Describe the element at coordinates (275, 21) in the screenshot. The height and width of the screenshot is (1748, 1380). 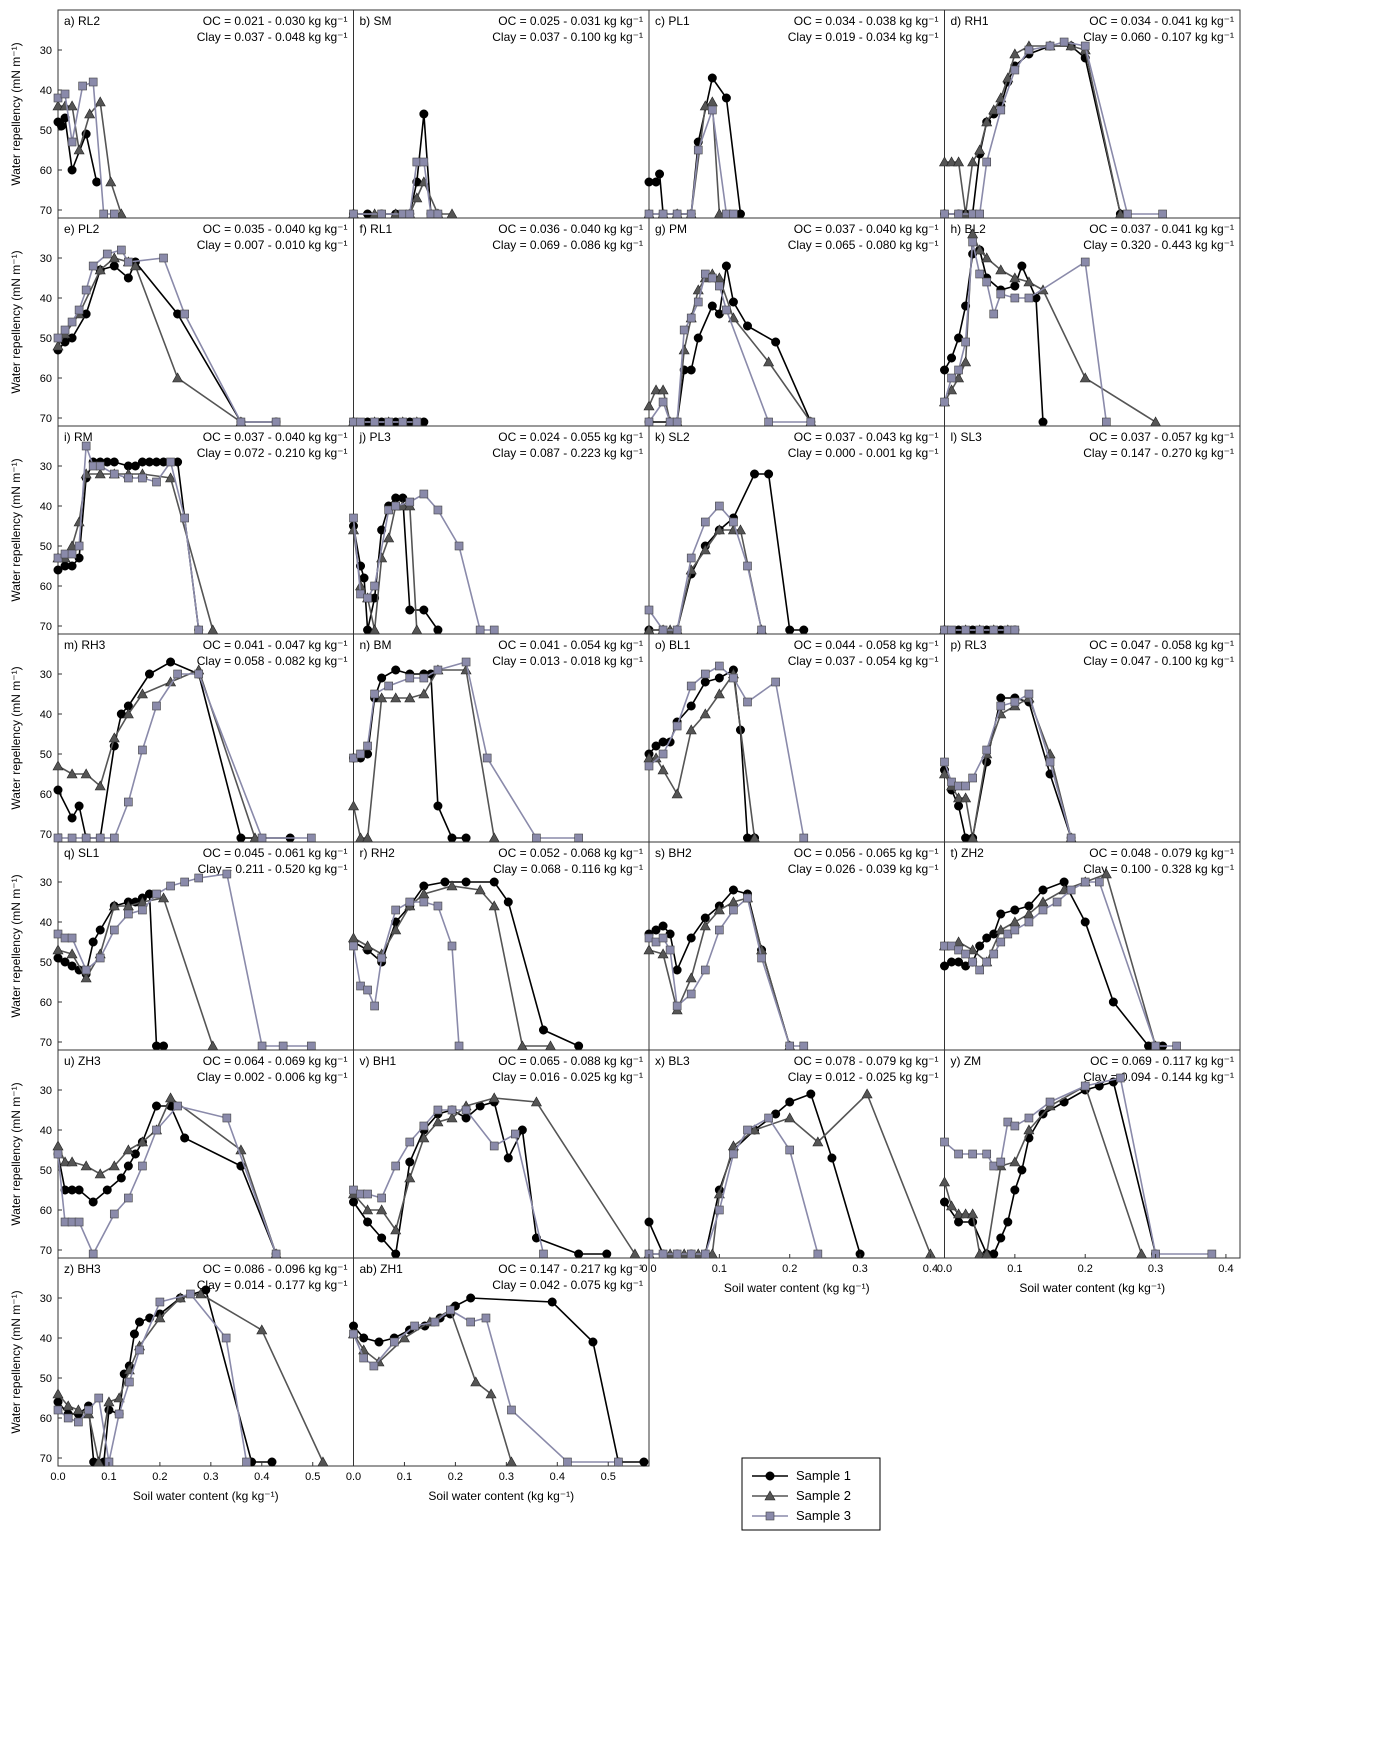
I see `oc-range: OC = 0.021 - 0.030 kg kg⁻¹` at that location.